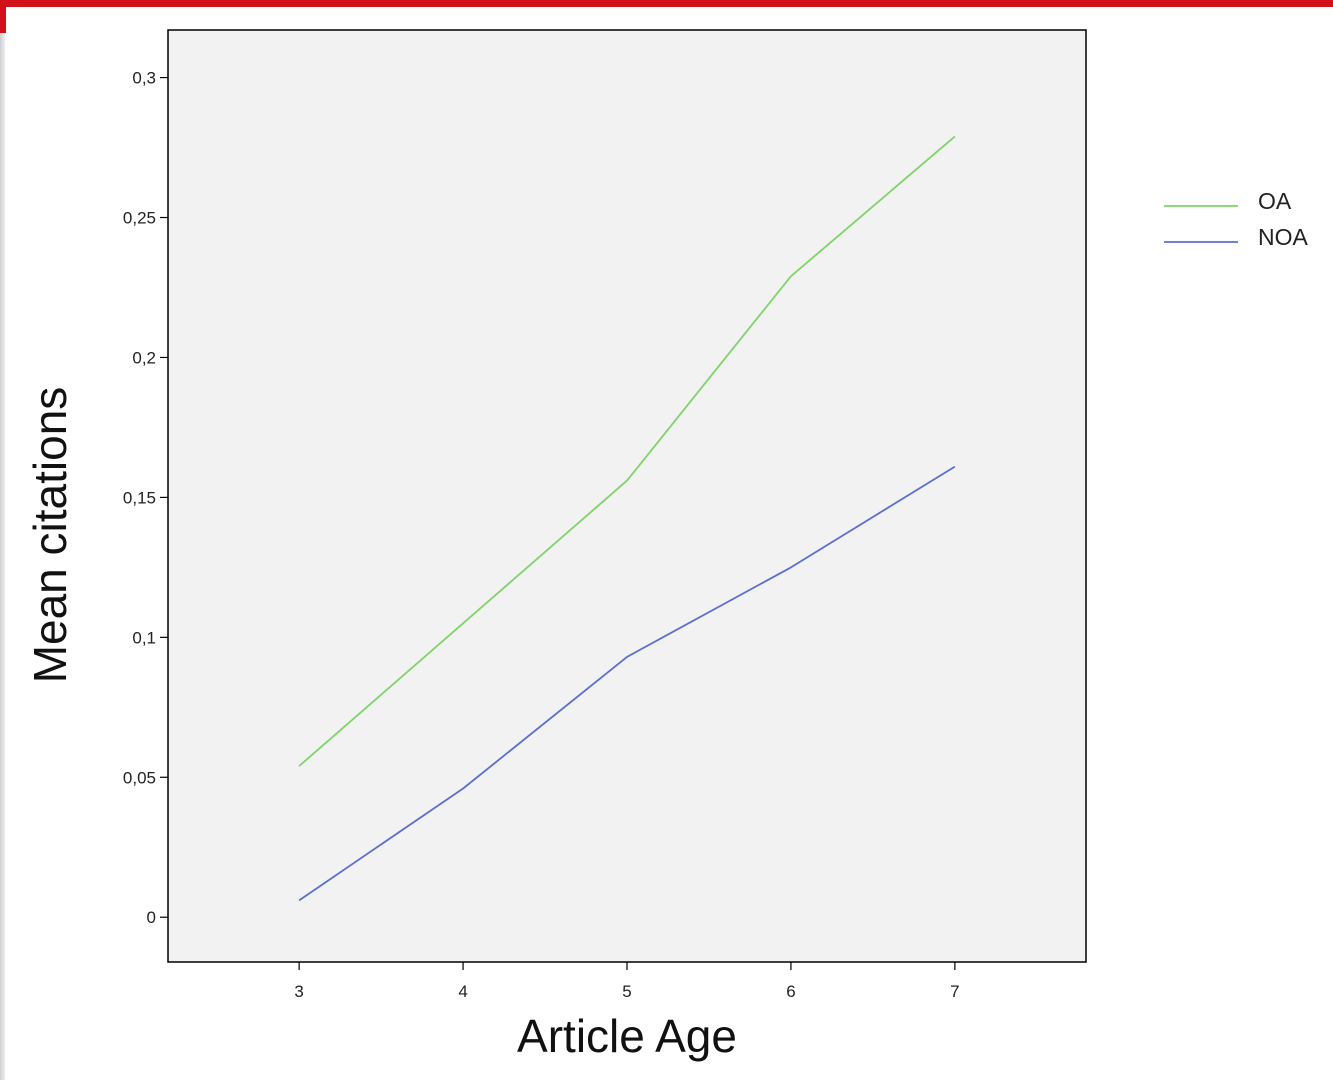 The width and height of the screenshot is (1333, 1080). Describe the element at coordinates (139, 218) in the screenshot. I see `y-tick-label: 0,25` at that location.